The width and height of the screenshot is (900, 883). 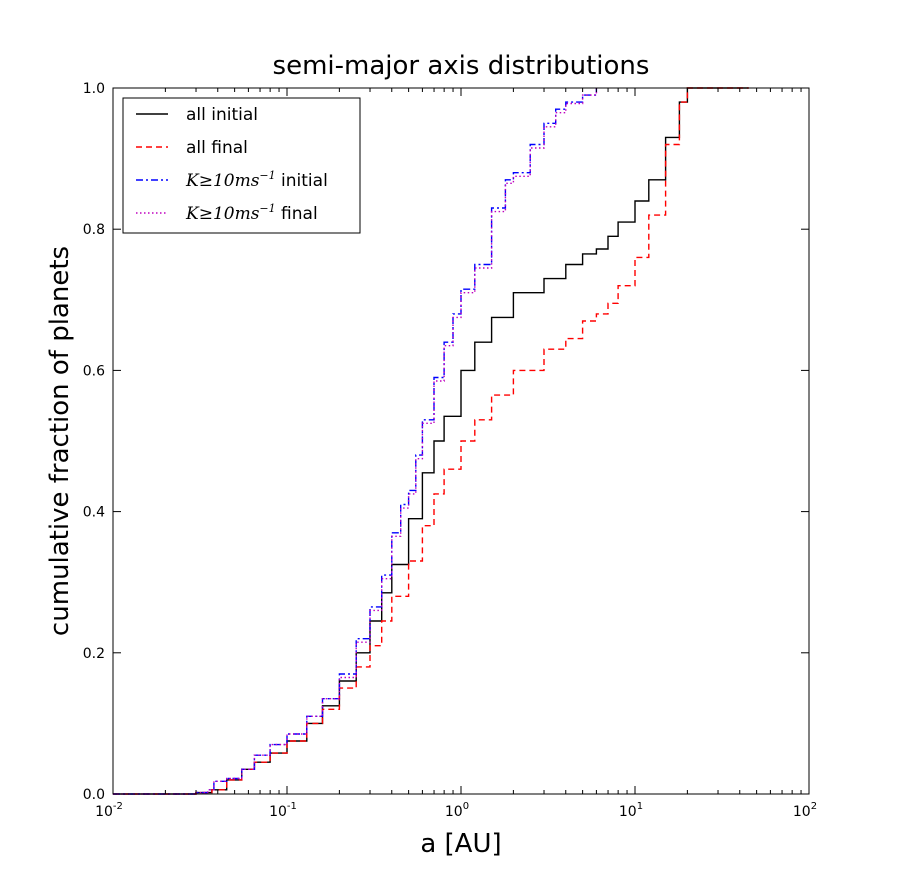 I want to click on y-tick-label: 1.0, so click(x=94, y=89).